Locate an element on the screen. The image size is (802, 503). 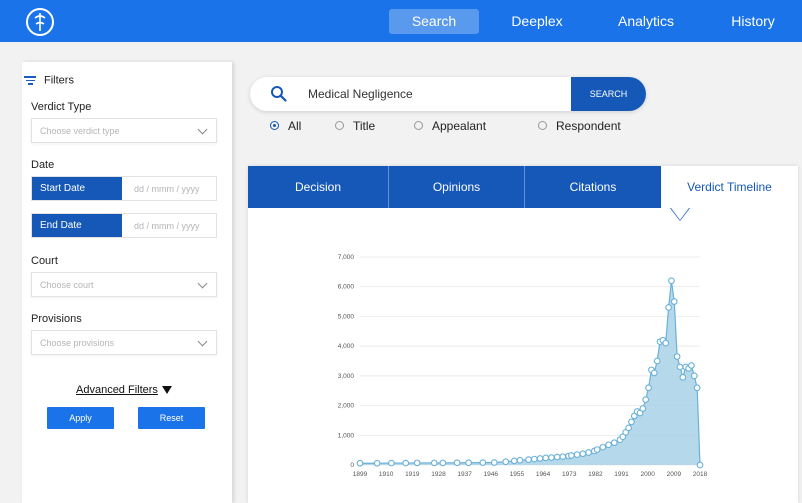
x-tick-label: 2000 is located at coordinates (647, 474).